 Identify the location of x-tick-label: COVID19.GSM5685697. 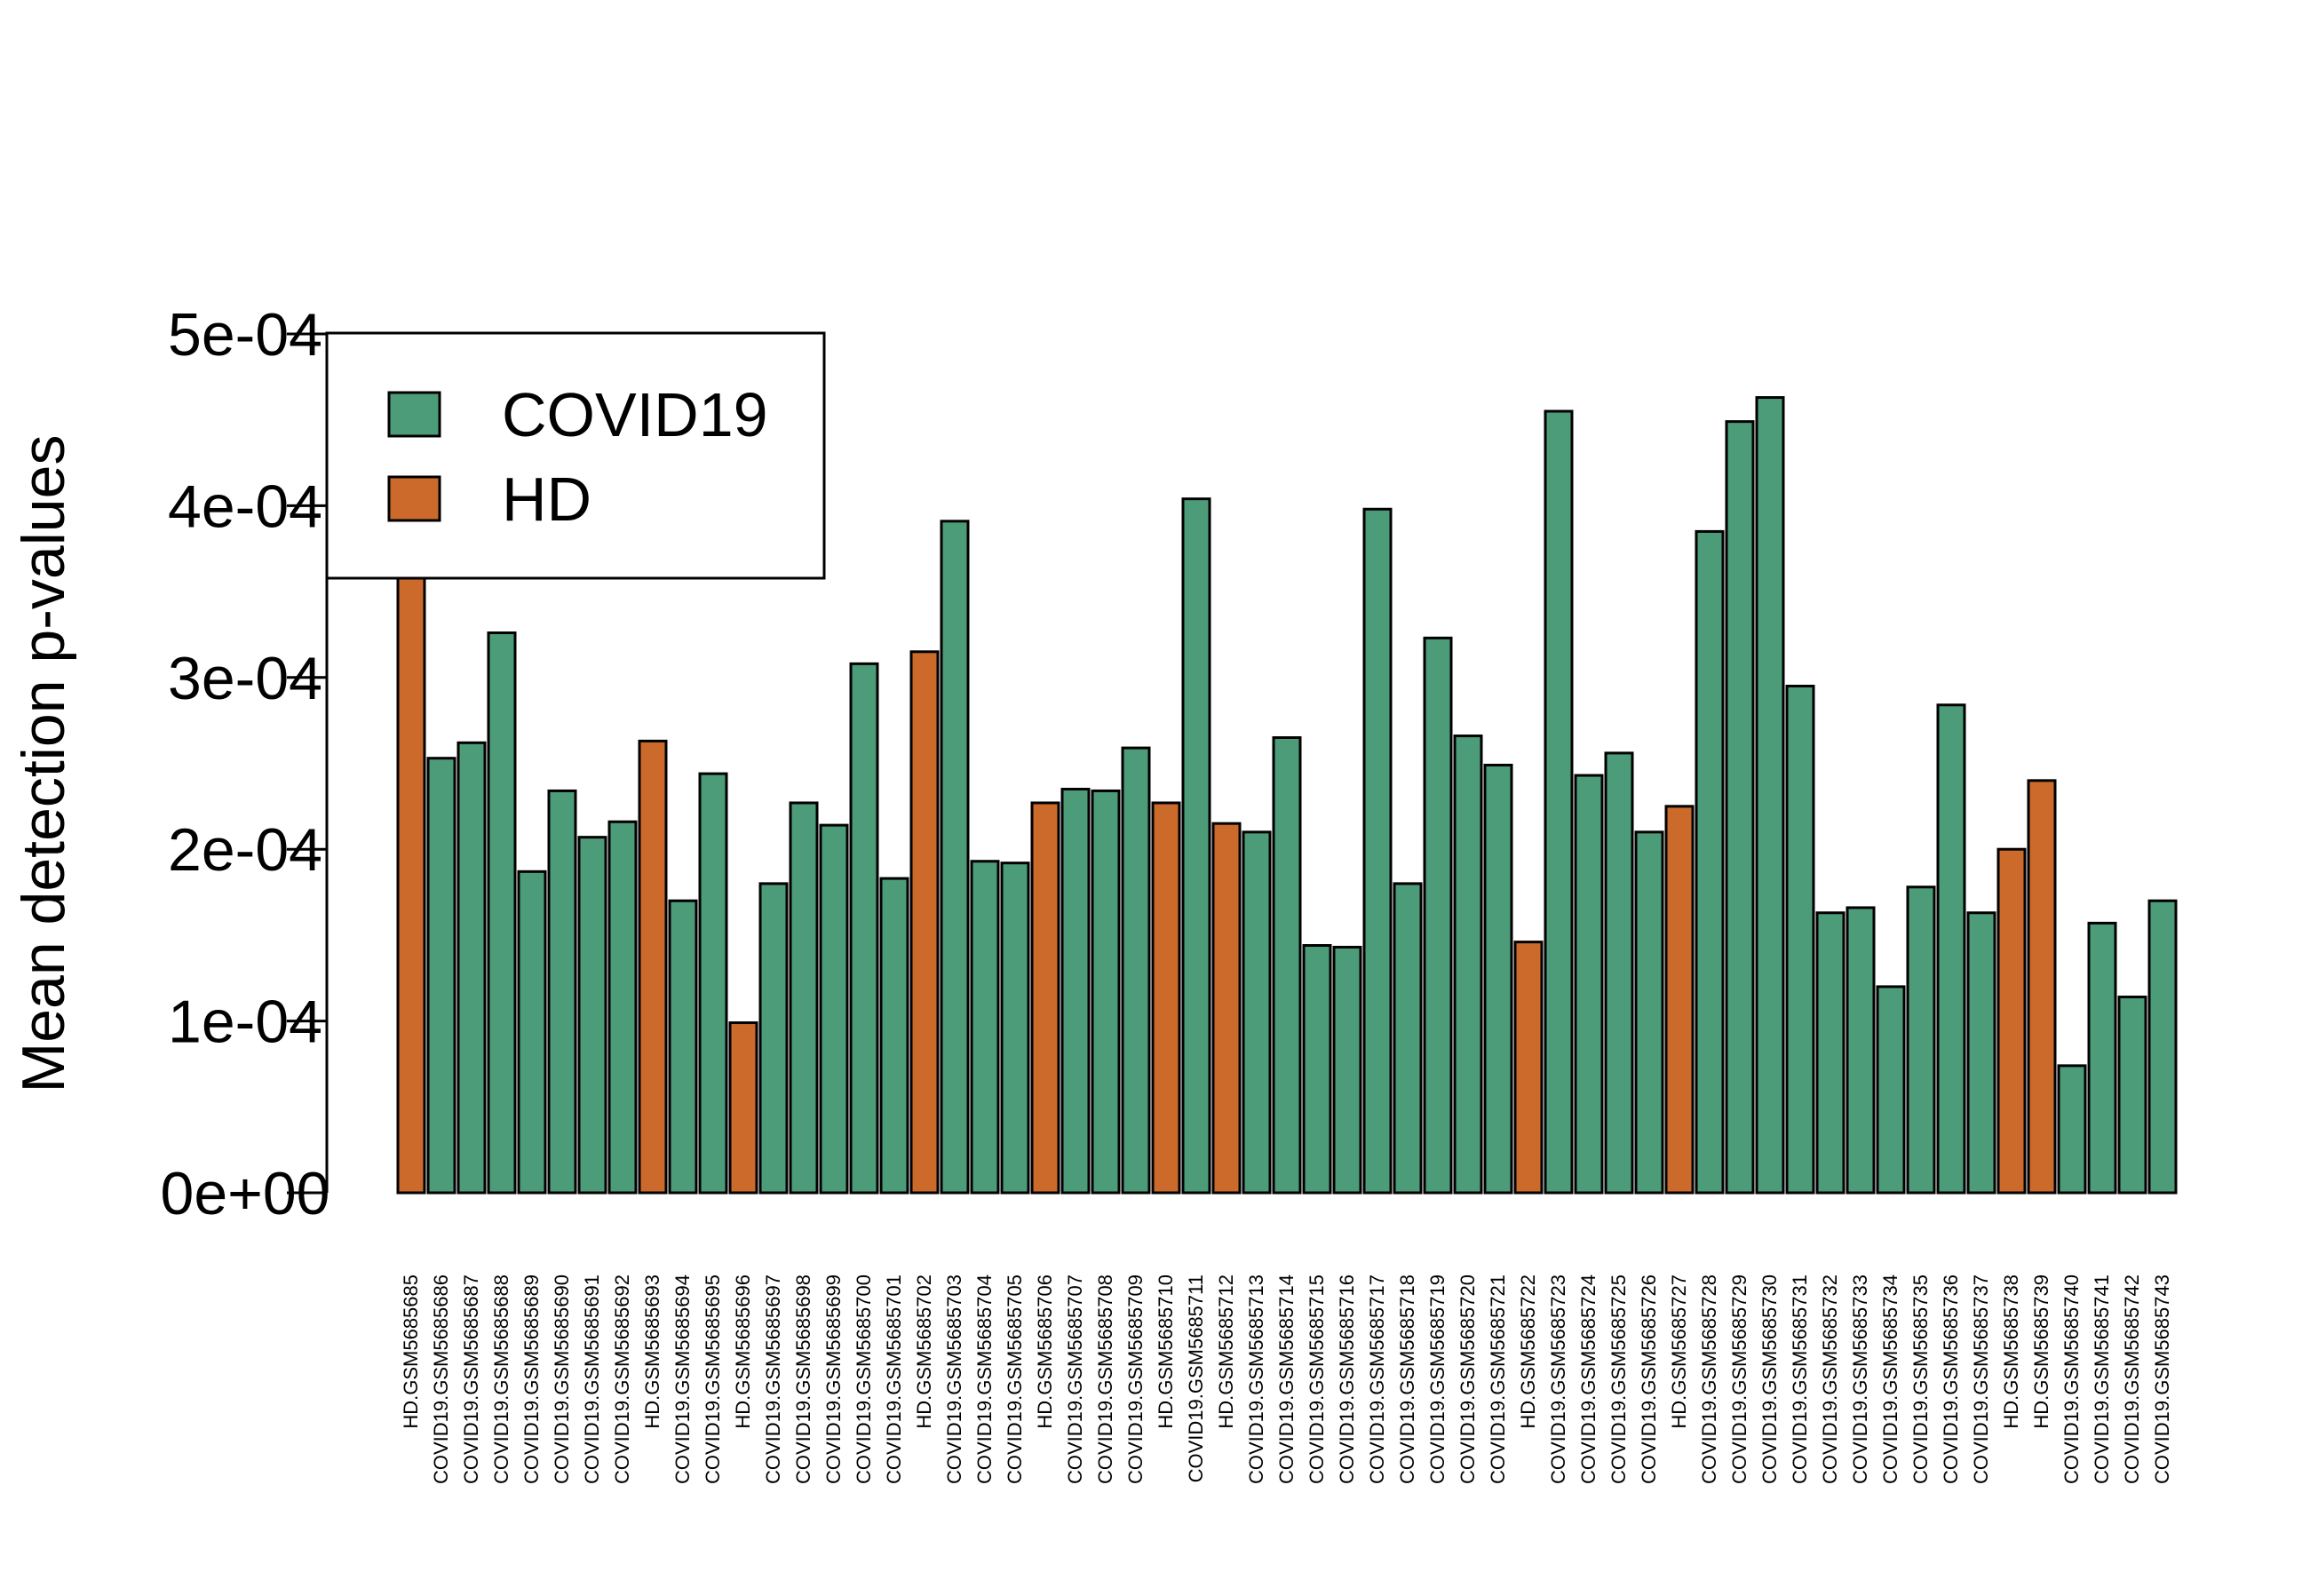
(773, 1379).